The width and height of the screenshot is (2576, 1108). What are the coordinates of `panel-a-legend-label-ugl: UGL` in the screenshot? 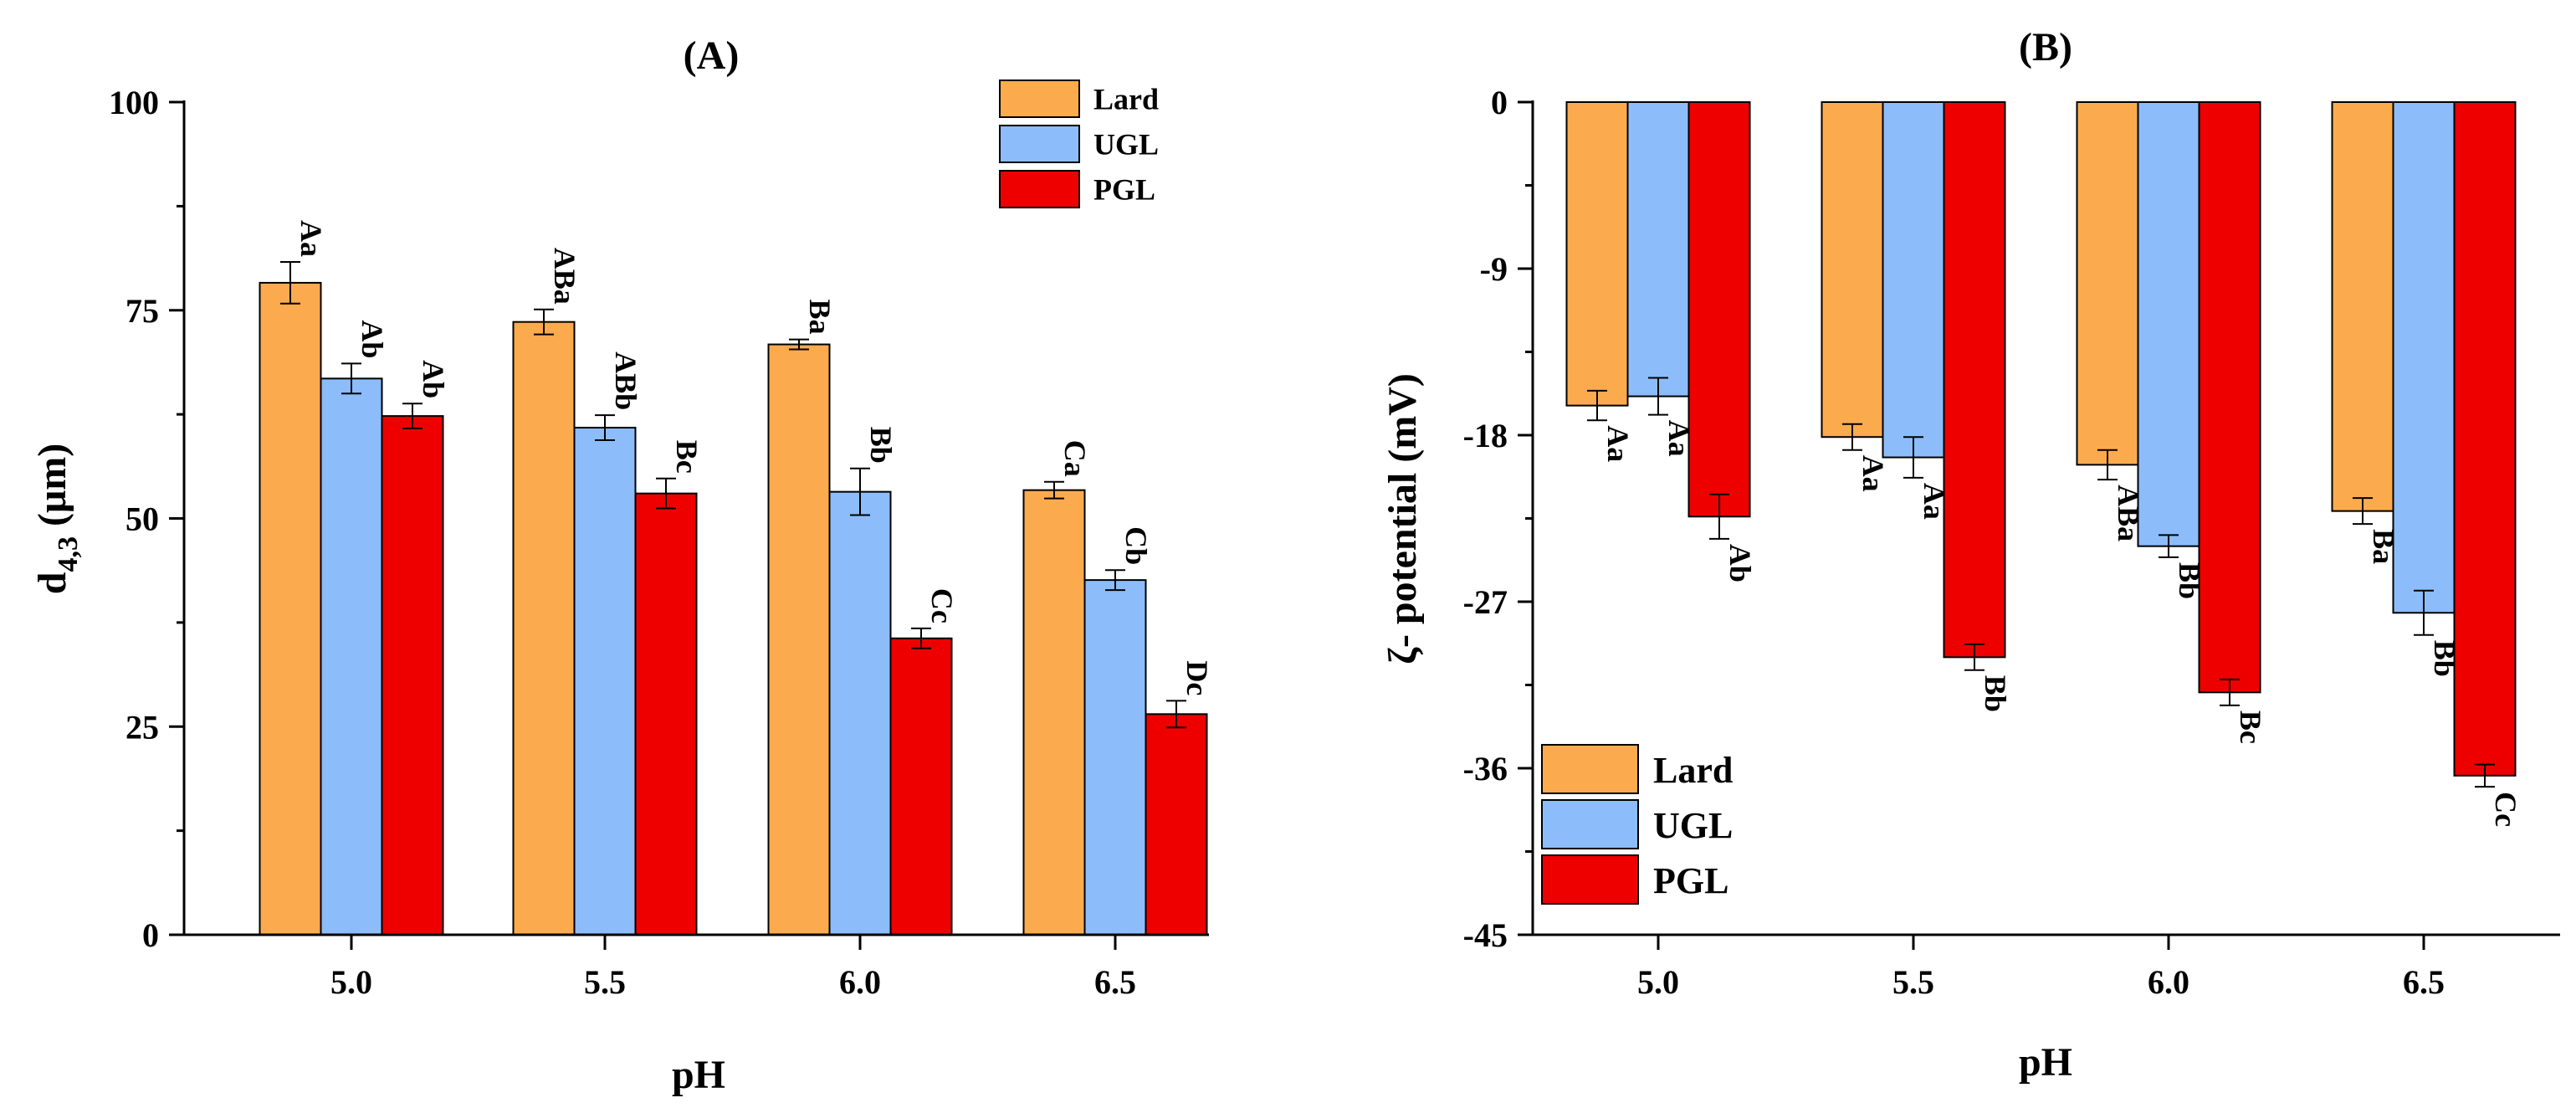 It's located at (1126, 144).